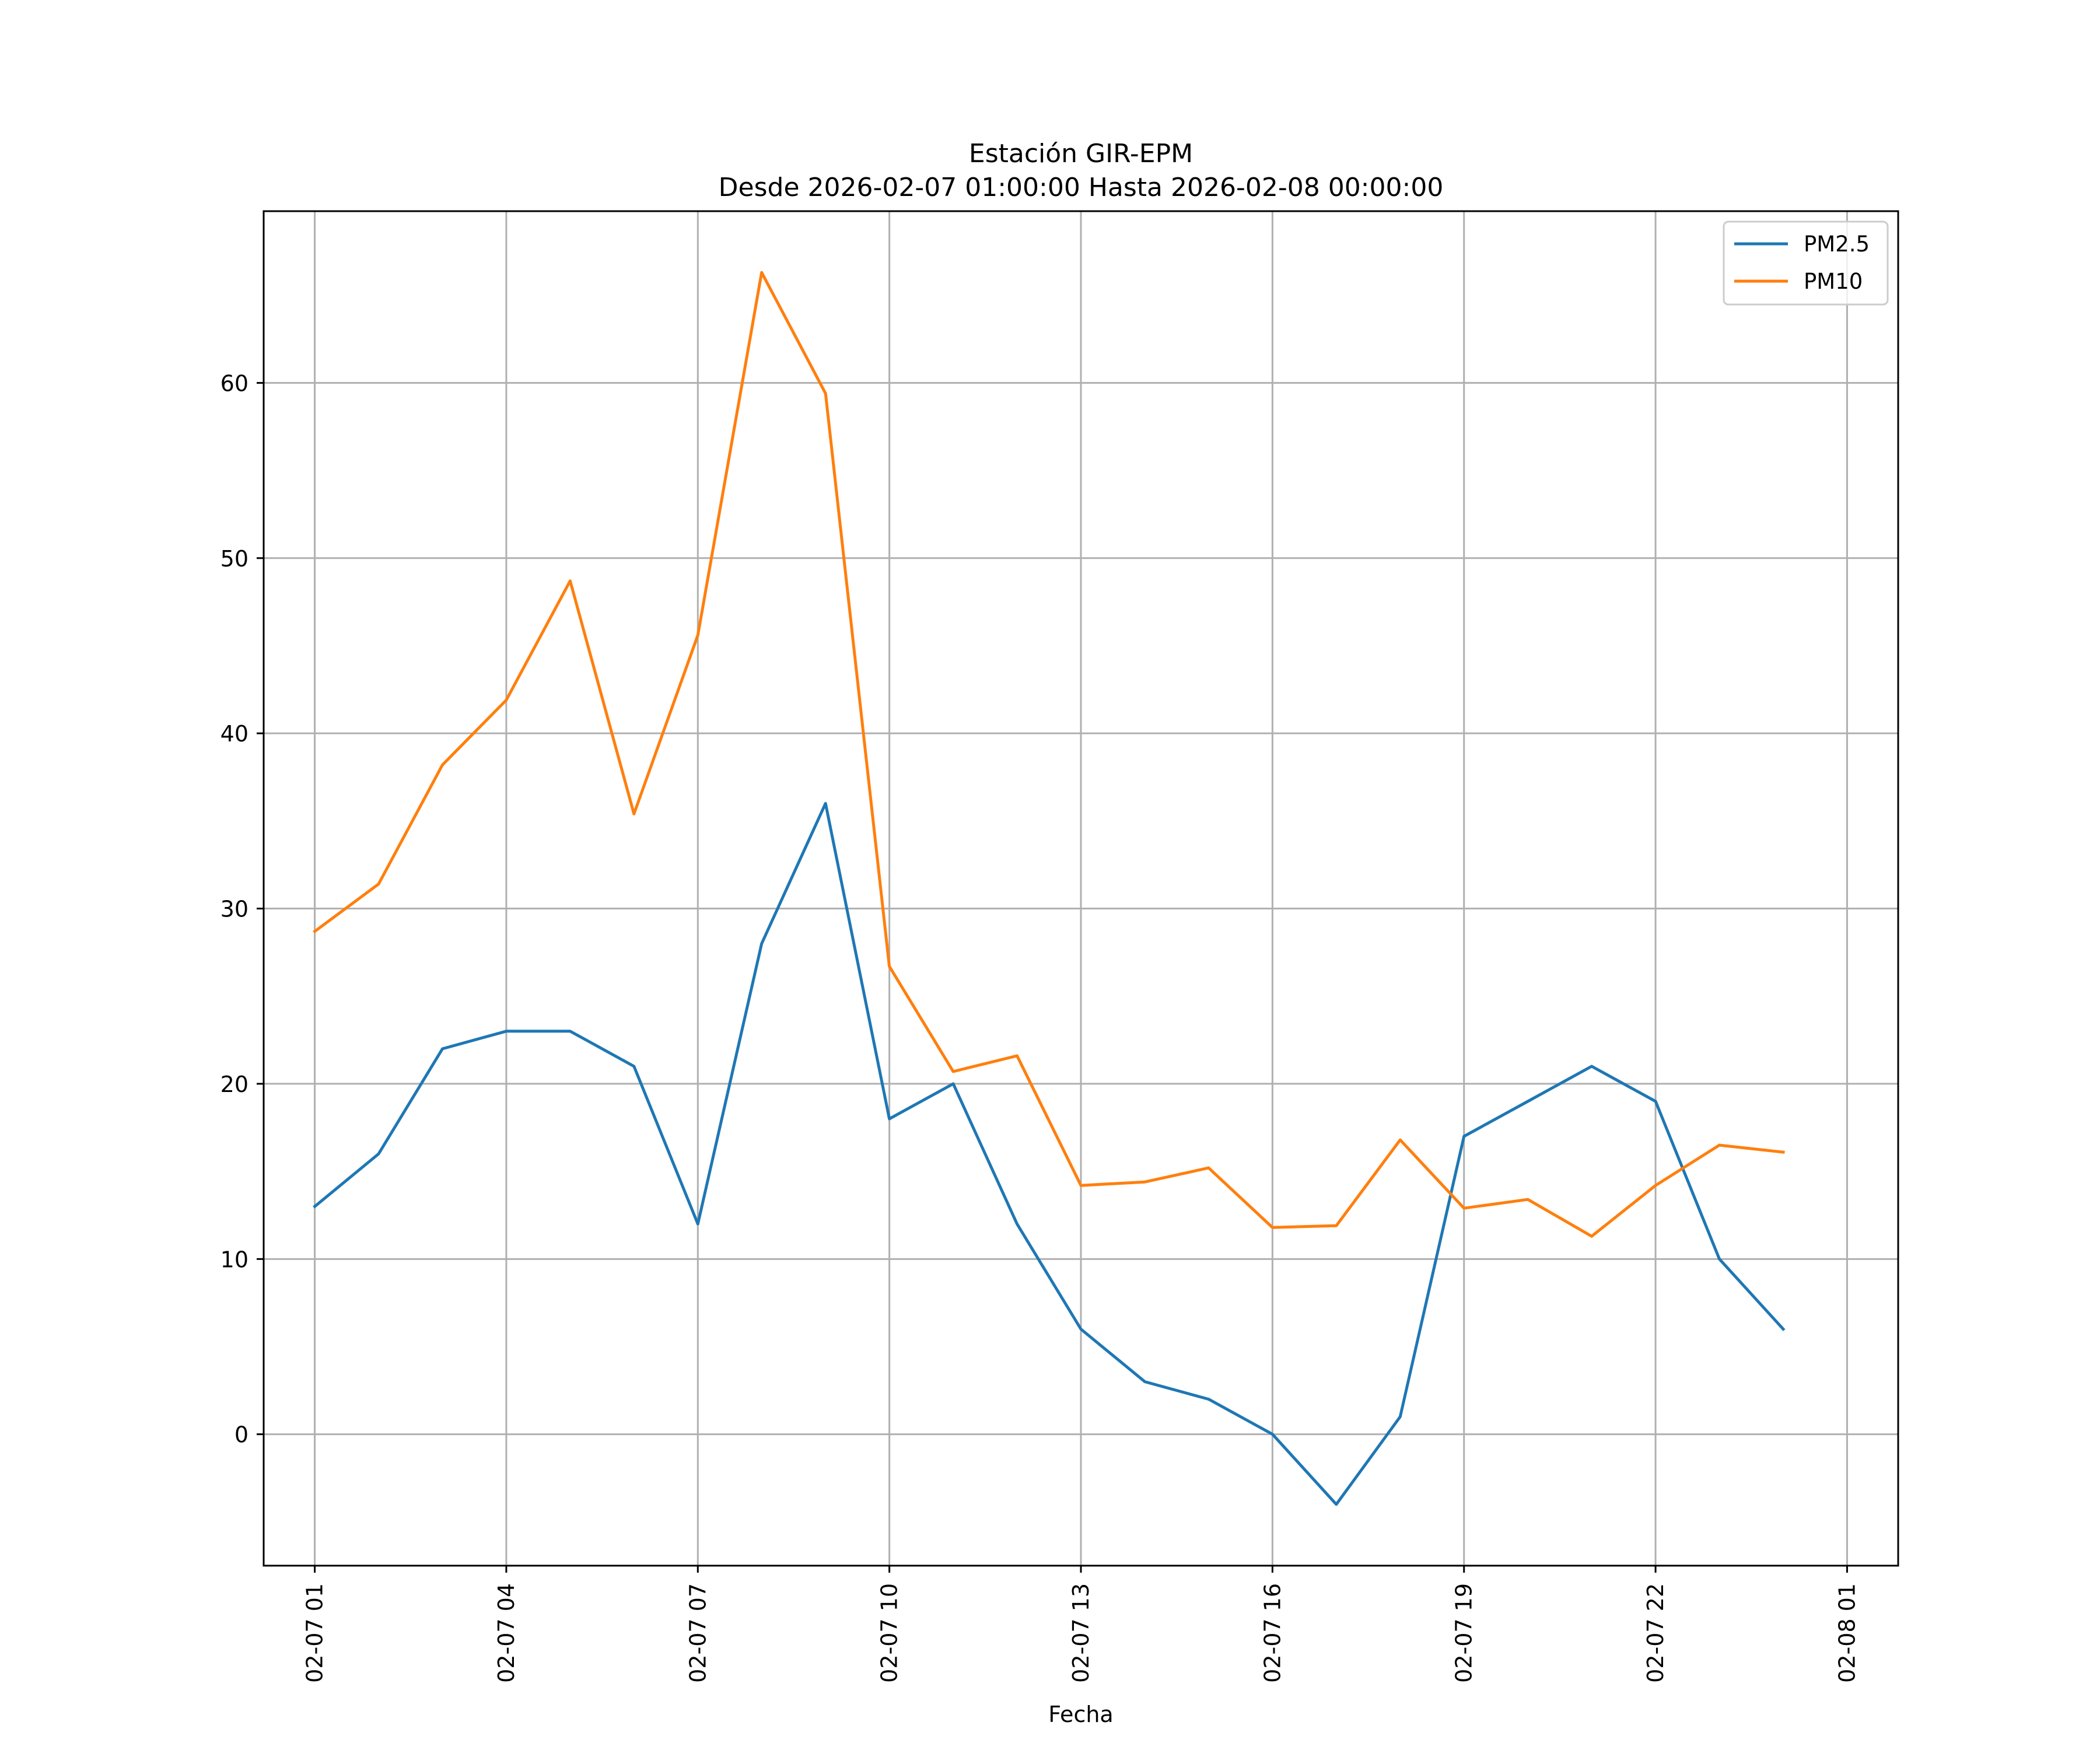 The height and width of the screenshot is (1750, 2100). Describe the element at coordinates (1081, 1633) in the screenshot. I see `x-tick-label: 02-07 13` at that location.